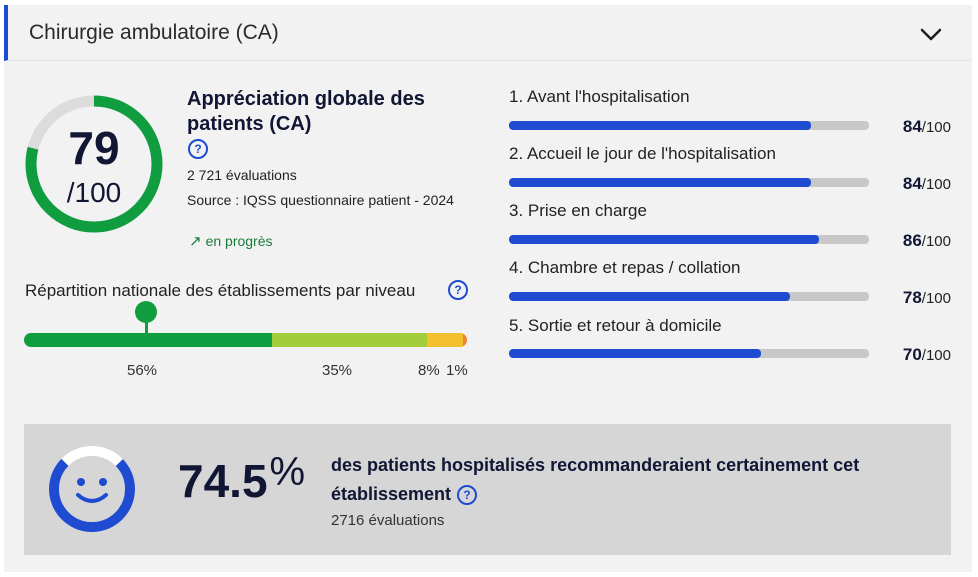 Image resolution: width=978 pixels, height=577 pixels. What do you see at coordinates (642, 153) in the screenshot?
I see `criterion-label: 2. Accueil le jour de l'hospitalisation` at bounding box center [642, 153].